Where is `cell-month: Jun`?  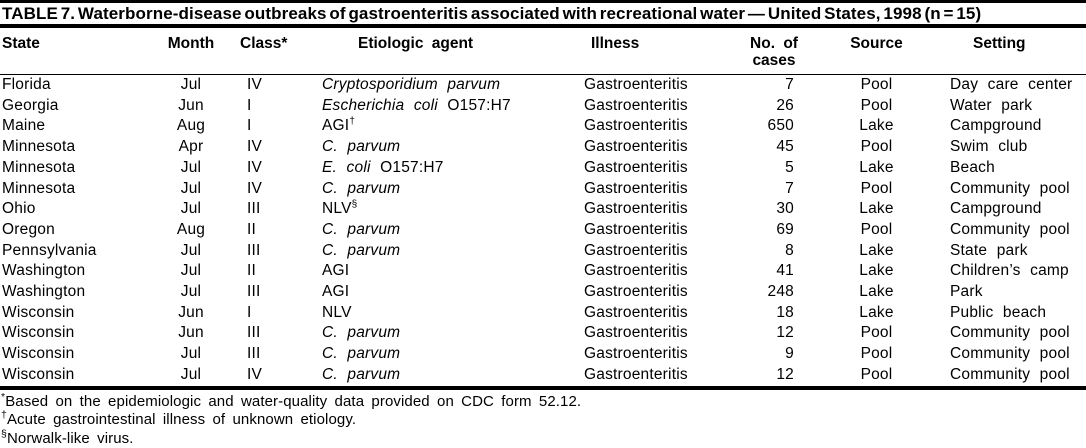
cell-month: Jun is located at coordinates (191, 312).